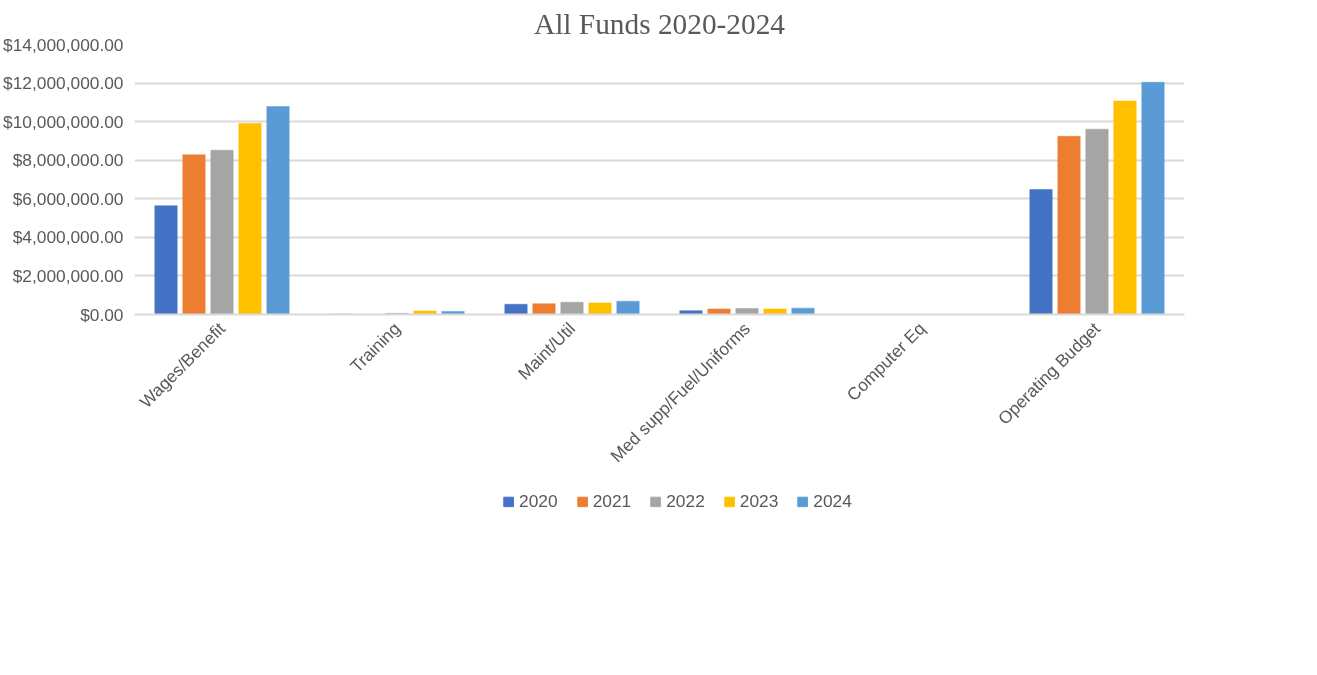  I want to click on y-tick-label: $4,000,000.00, so click(68, 237).